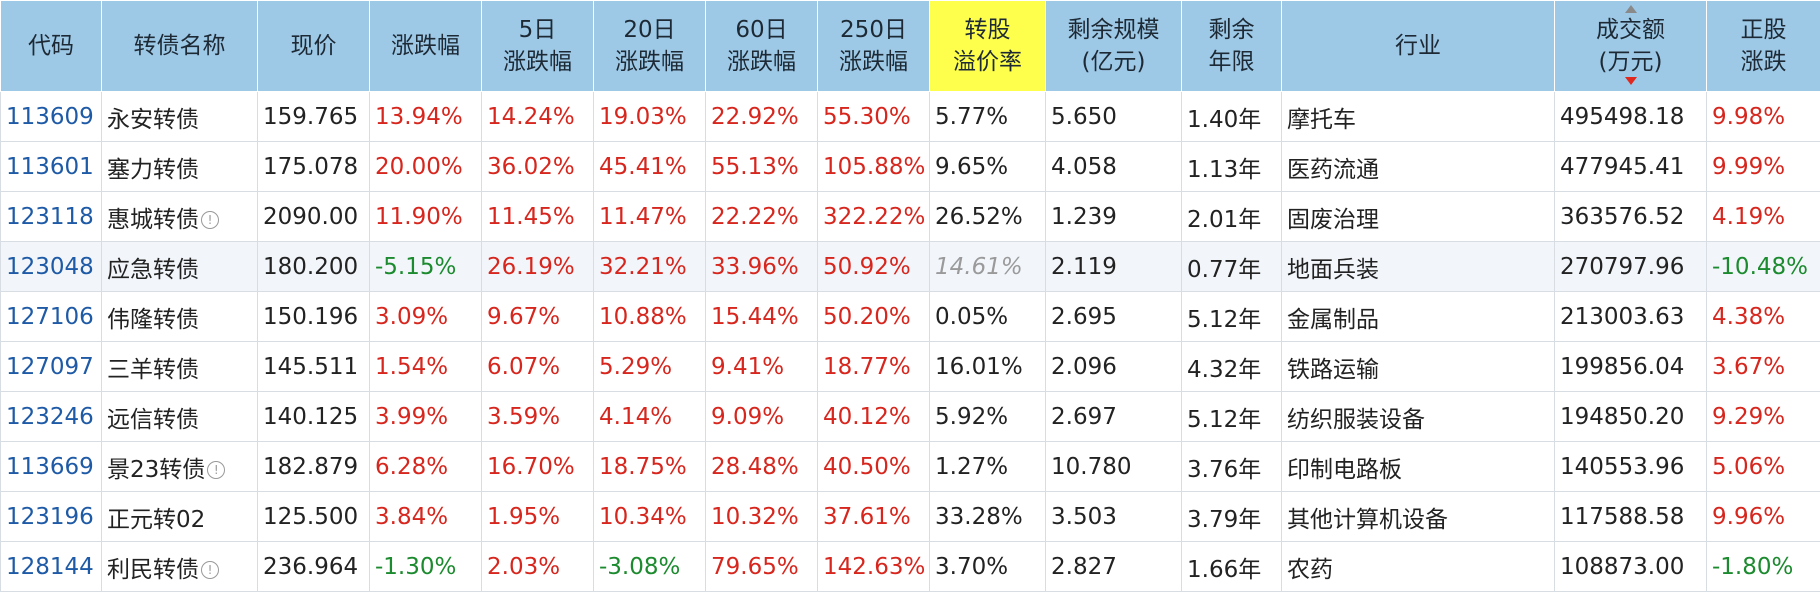 This screenshot has width=1820, height=592. What do you see at coordinates (153, 219) in the screenshot?
I see `bond-name: 惠城转债` at bounding box center [153, 219].